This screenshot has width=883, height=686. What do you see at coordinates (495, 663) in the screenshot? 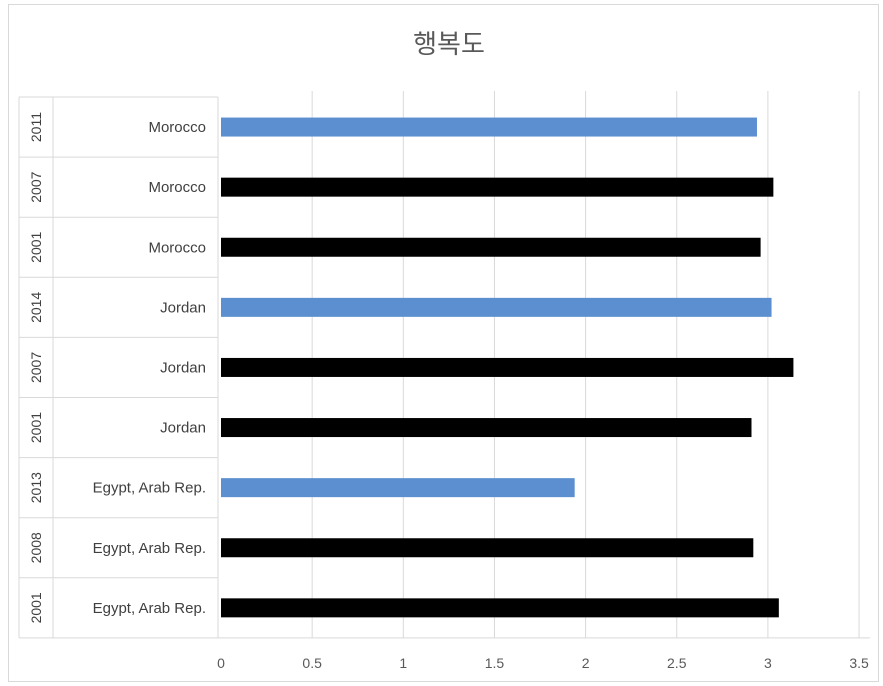
I see `x-tick-label: 1.5` at bounding box center [495, 663].